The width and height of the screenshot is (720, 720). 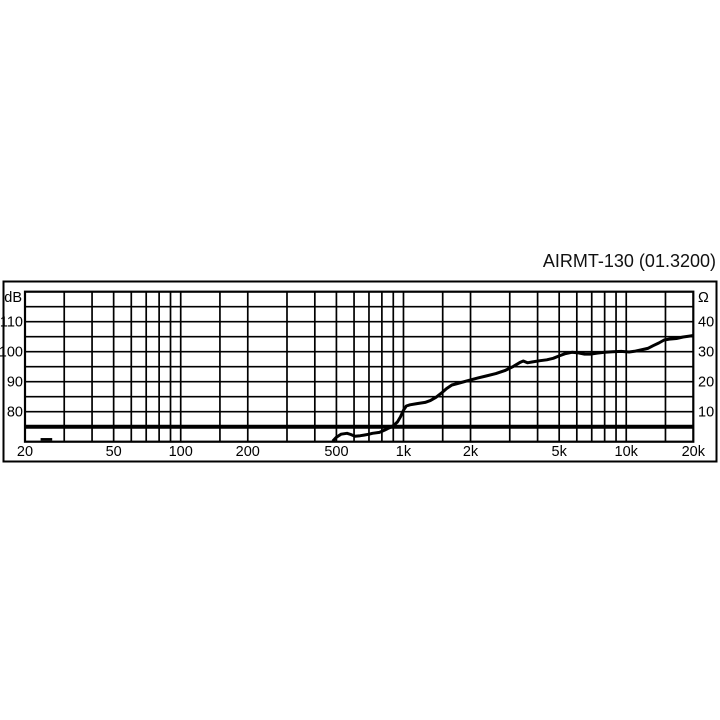 What do you see at coordinates (706, 383) in the screenshot?
I see `right-axis-tick-label: 20` at bounding box center [706, 383].